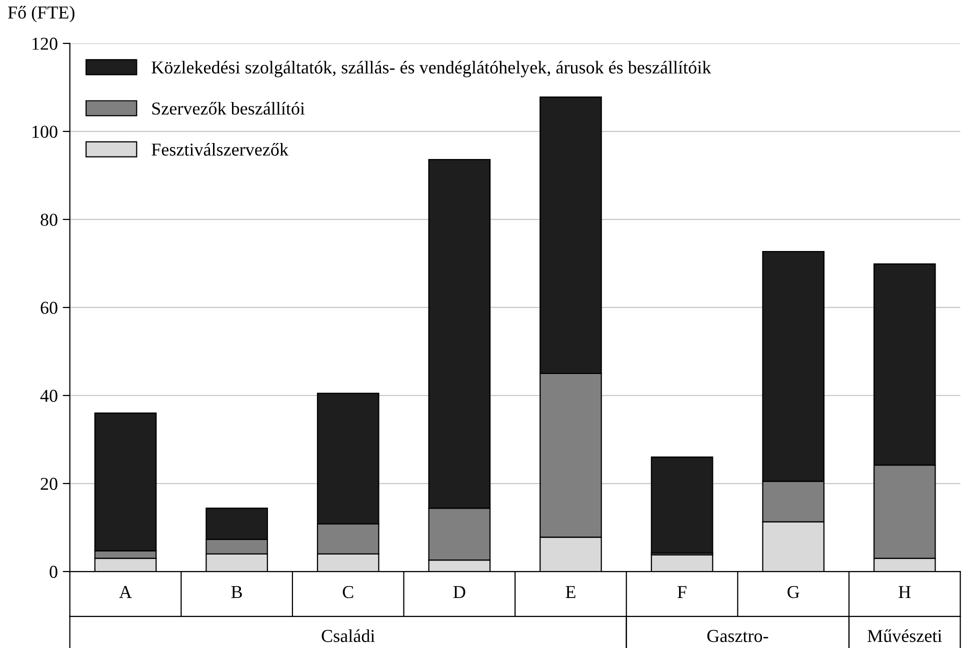 Image resolution: width=970 pixels, height=648 pixels. What do you see at coordinates (432, 69) in the screenshot?
I see `legend-label: Közlekedési szolgáltatók, szállás- és vendéglátóhelyek, árusok és beszállítóik` at bounding box center [432, 69].